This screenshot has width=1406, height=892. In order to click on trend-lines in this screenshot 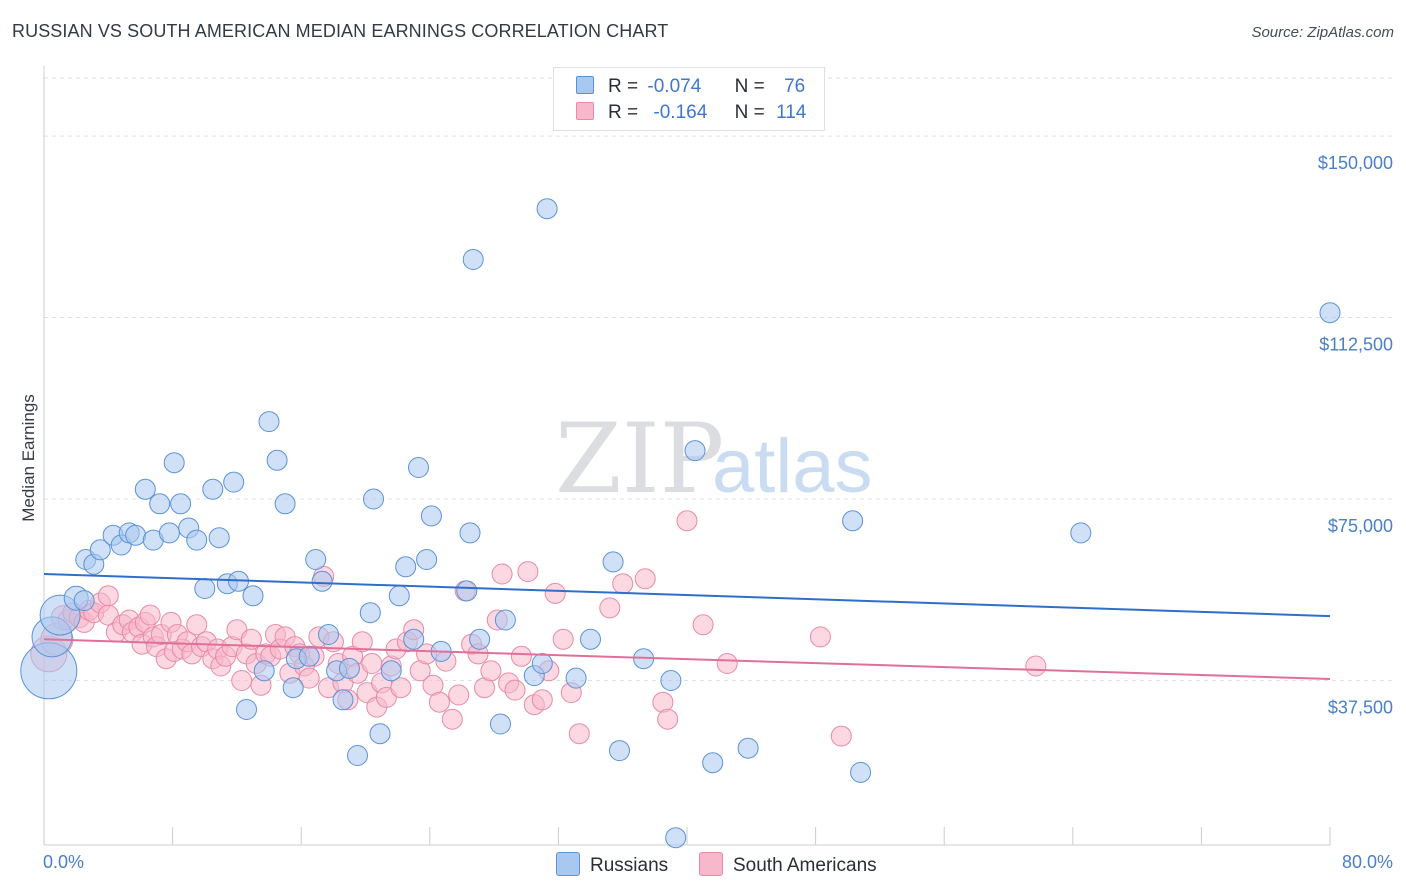, I will do `click(687, 626)`.